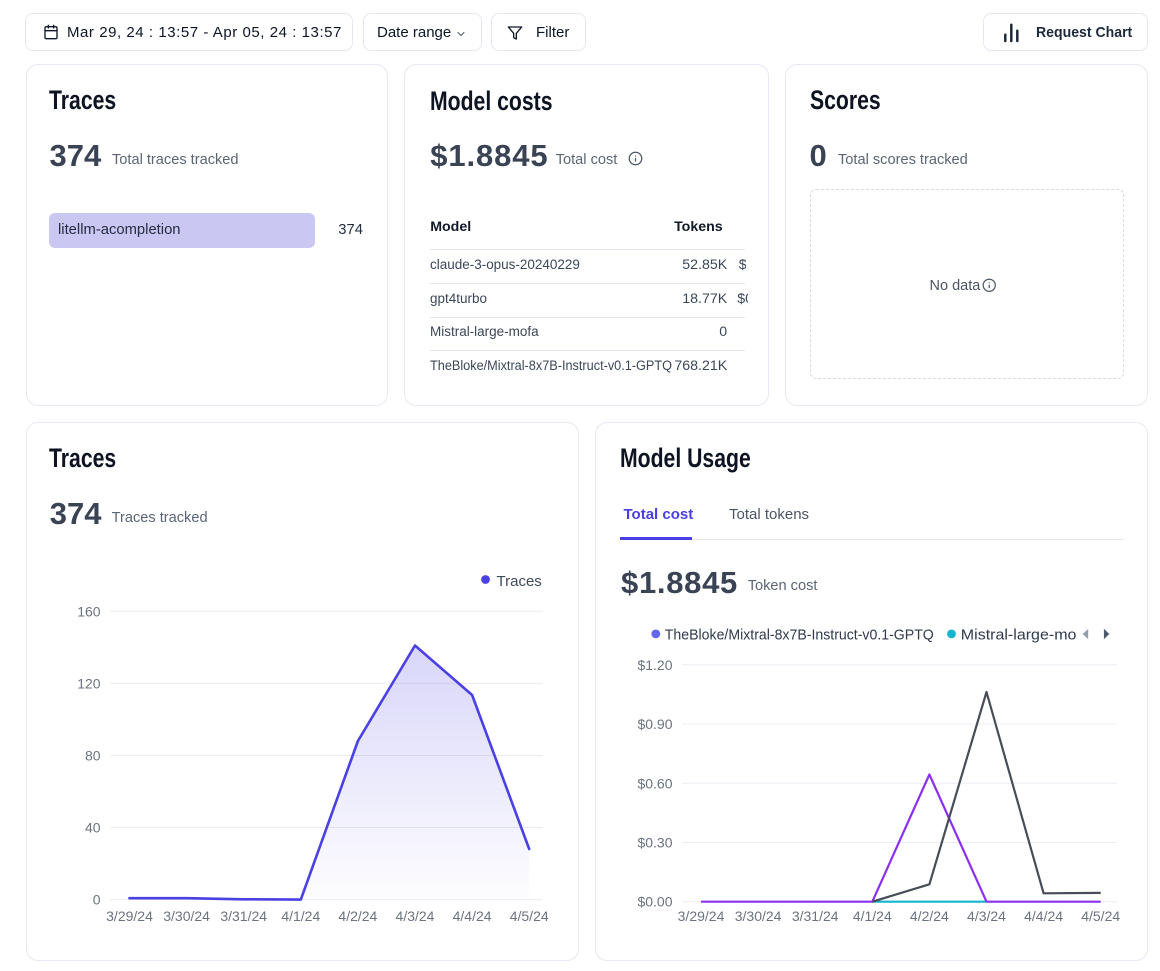  What do you see at coordinates (799, 635) in the screenshot?
I see `svg-text:TheBloke/Mixtral-8x7B-Instruct: TheBloke/Mixtral-8x7B-Instruct-v0.1-GPTQ` at bounding box center [799, 635].